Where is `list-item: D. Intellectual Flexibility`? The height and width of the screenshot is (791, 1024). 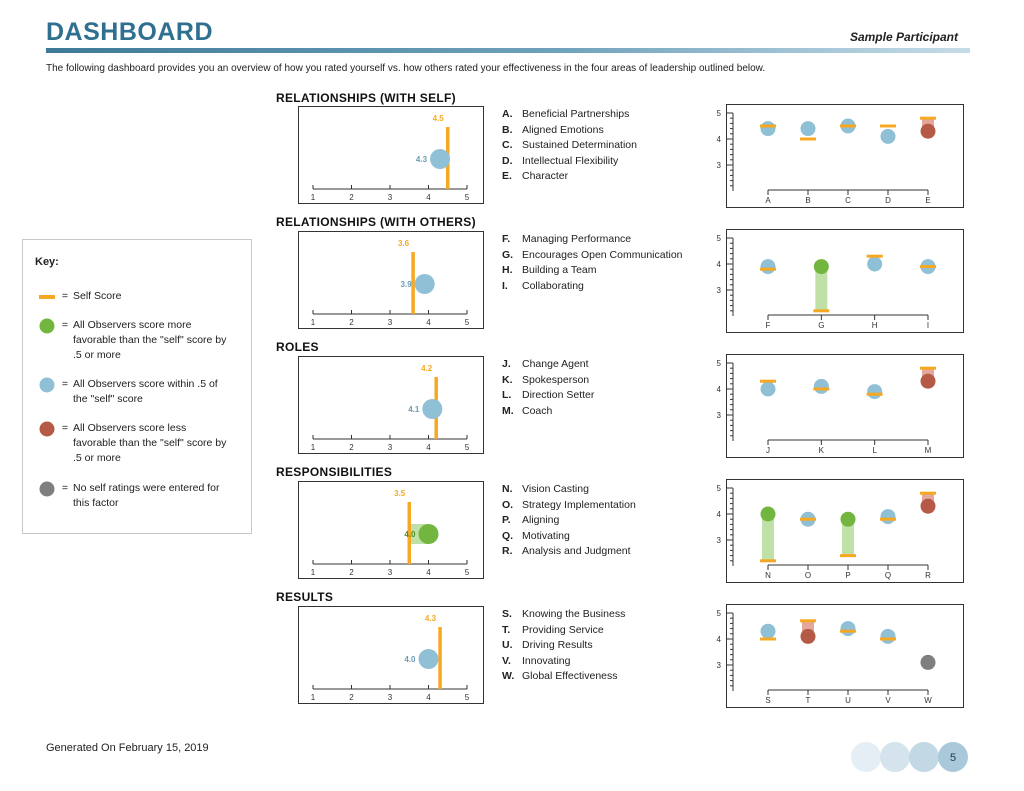
list-item: D. Intellectual Flexibility is located at coordinates (560, 160).